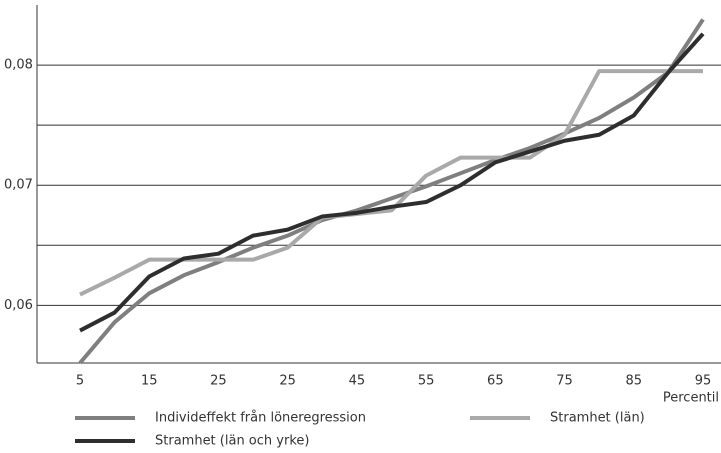 The height and width of the screenshot is (453, 721). What do you see at coordinates (149, 381) in the screenshot?
I see `x-tick-label: 15` at bounding box center [149, 381].